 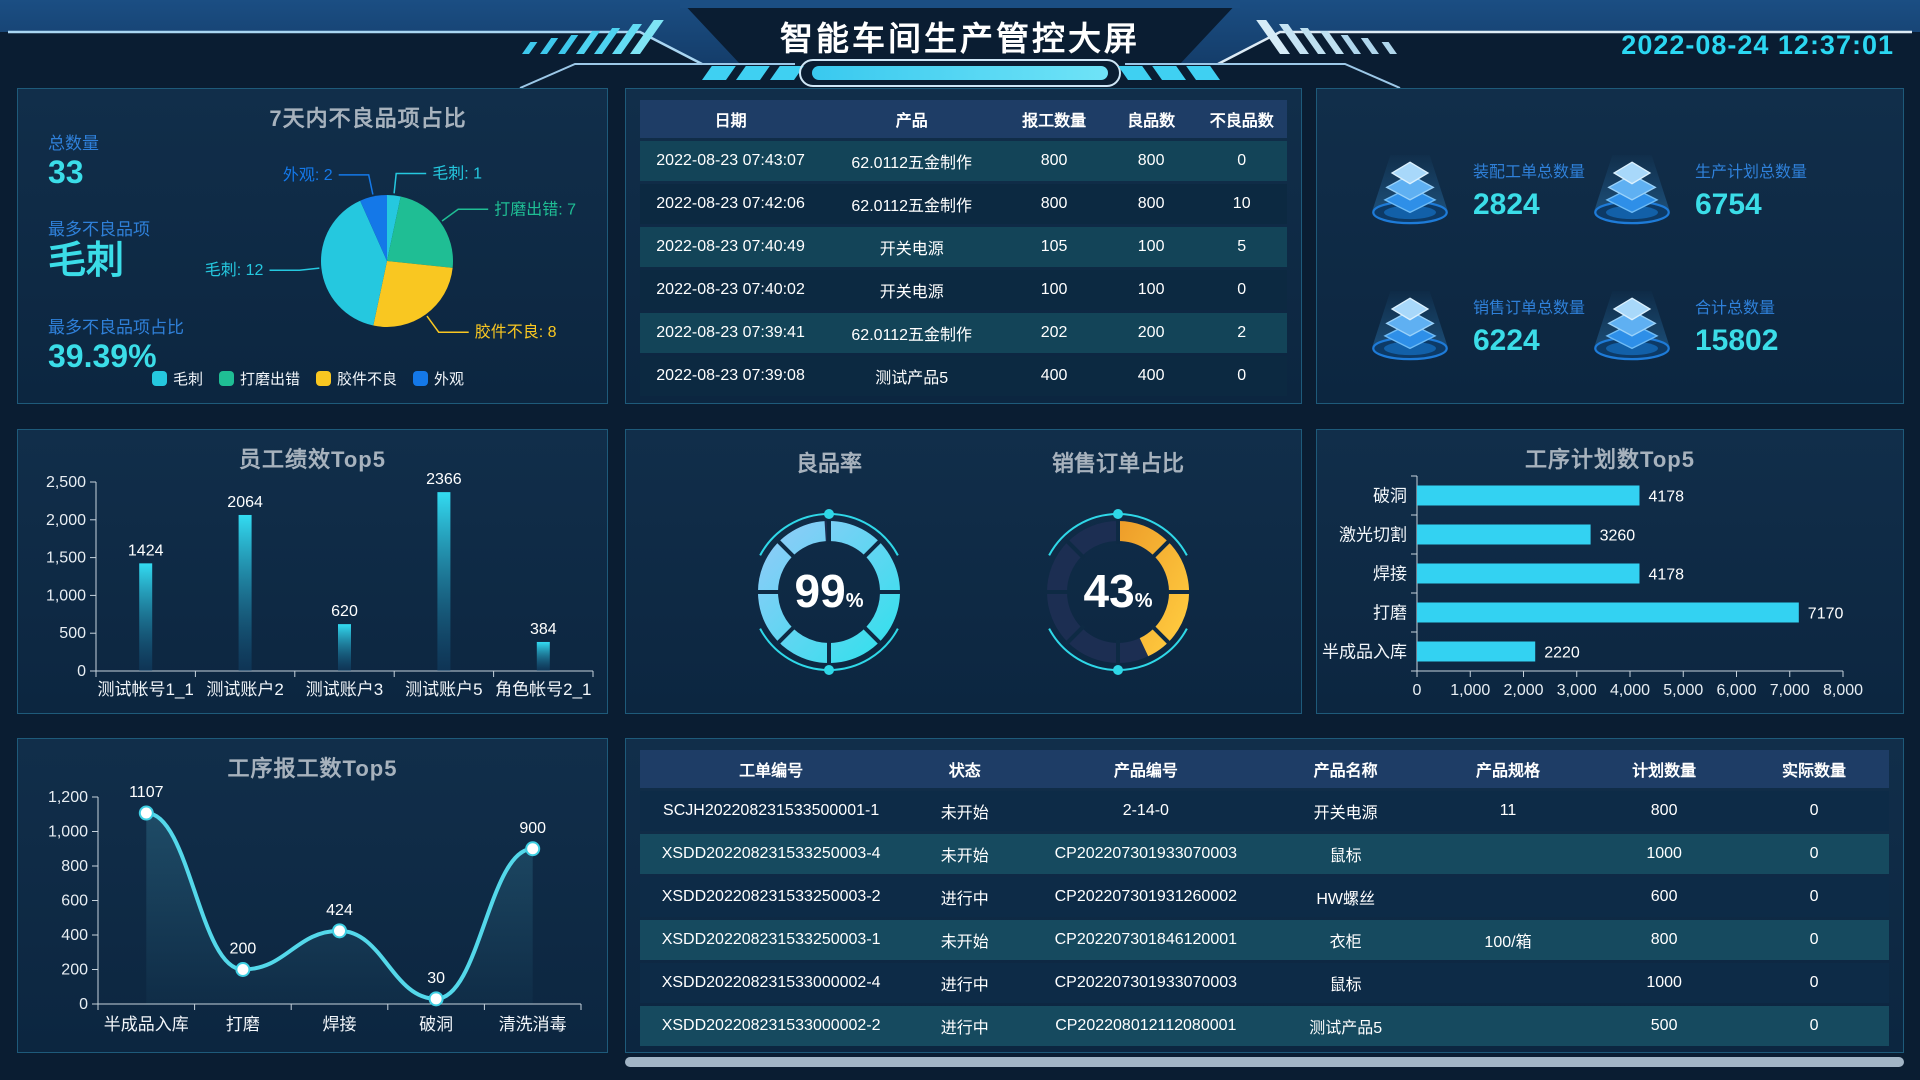 What do you see at coordinates (1683, 326) in the screenshot?
I see `stat-card-total: 合计总数量 15802` at bounding box center [1683, 326].